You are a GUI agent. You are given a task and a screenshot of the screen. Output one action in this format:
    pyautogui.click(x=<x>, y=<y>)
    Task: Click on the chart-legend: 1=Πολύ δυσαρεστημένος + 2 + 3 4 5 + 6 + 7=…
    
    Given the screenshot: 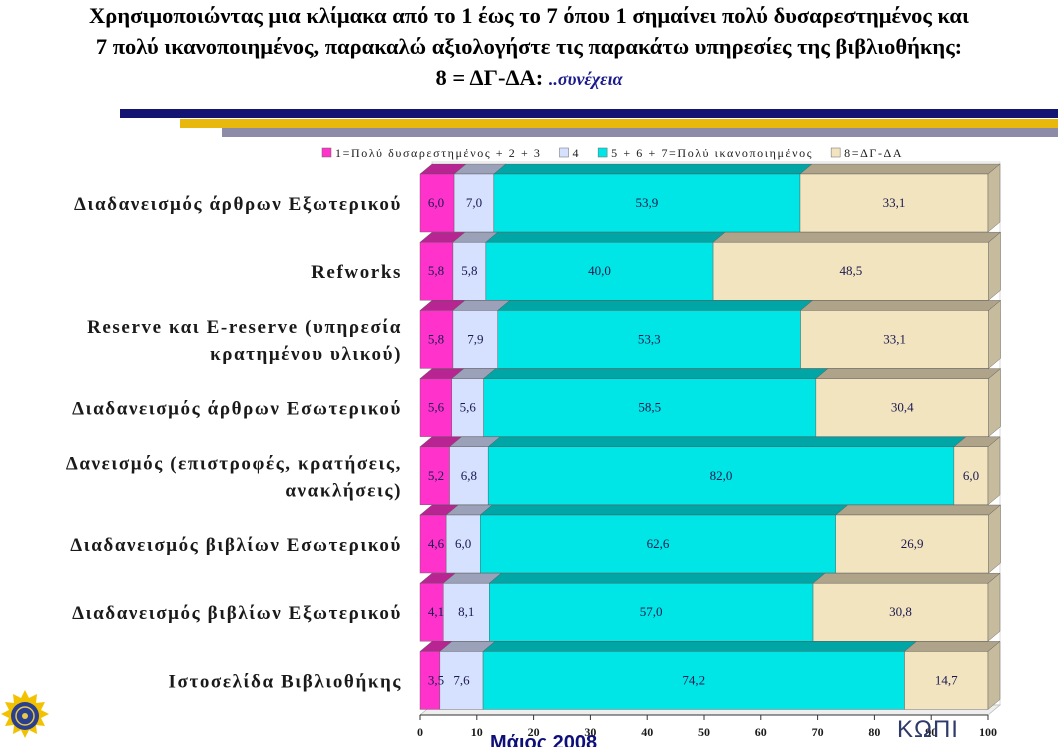 What is the action you would take?
    pyautogui.click(x=612, y=153)
    